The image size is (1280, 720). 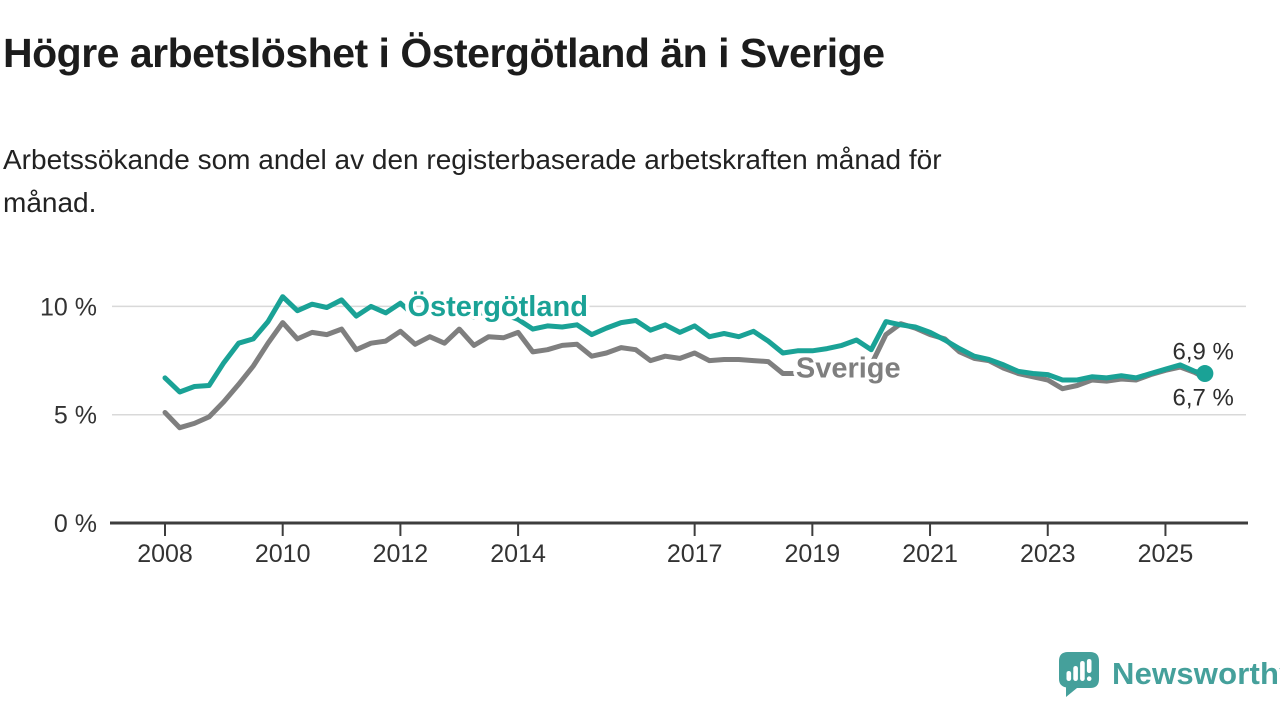 What do you see at coordinates (1196, 673) in the screenshot?
I see `brand-wordmark: Newsworthy` at bounding box center [1196, 673].